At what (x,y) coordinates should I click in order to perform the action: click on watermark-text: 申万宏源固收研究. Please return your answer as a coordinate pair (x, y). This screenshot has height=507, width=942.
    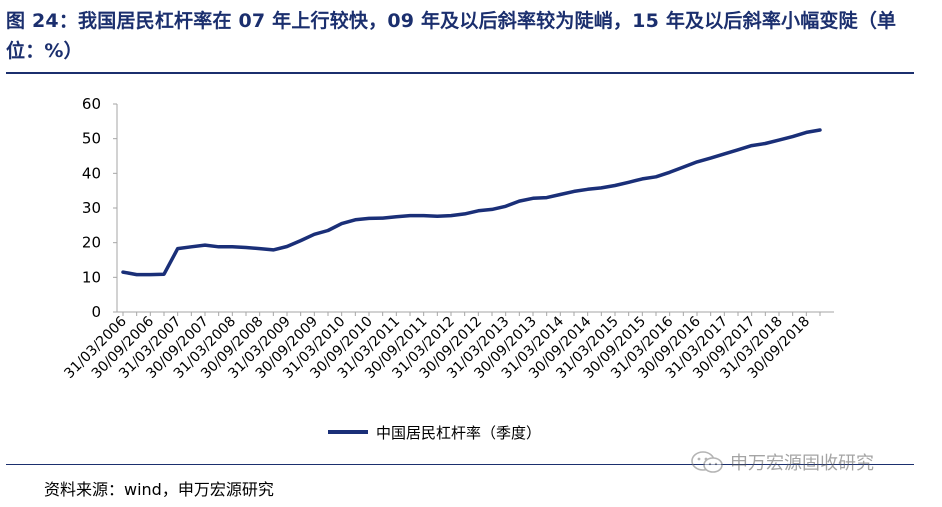
    Looking at the image, I should click on (802, 463).